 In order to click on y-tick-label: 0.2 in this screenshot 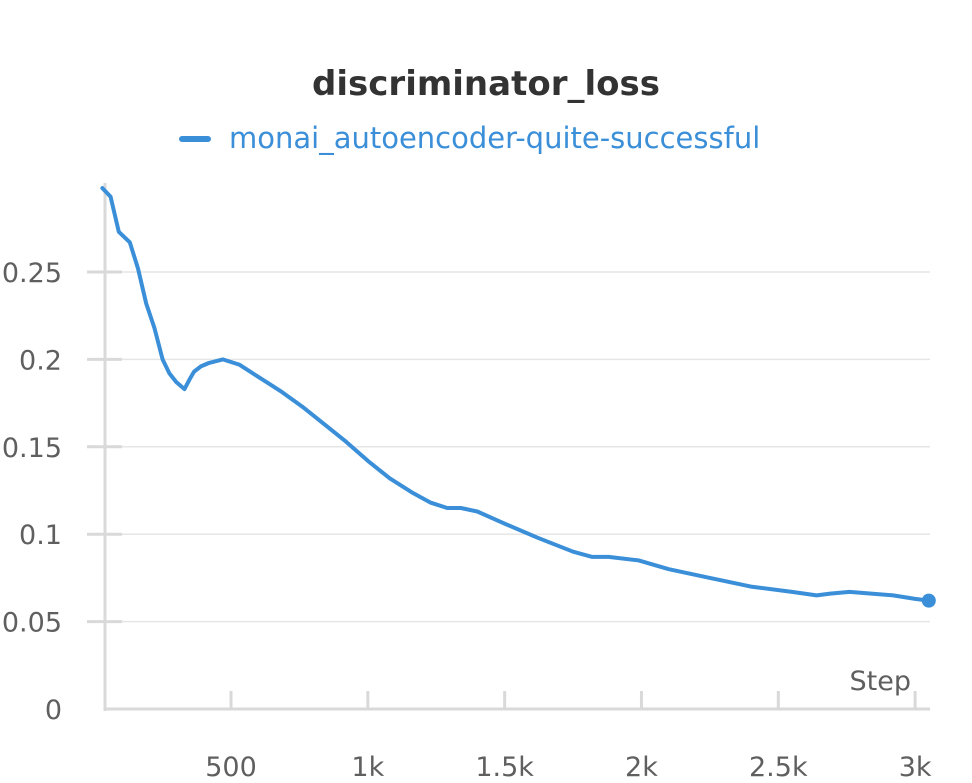, I will do `click(40, 360)`.